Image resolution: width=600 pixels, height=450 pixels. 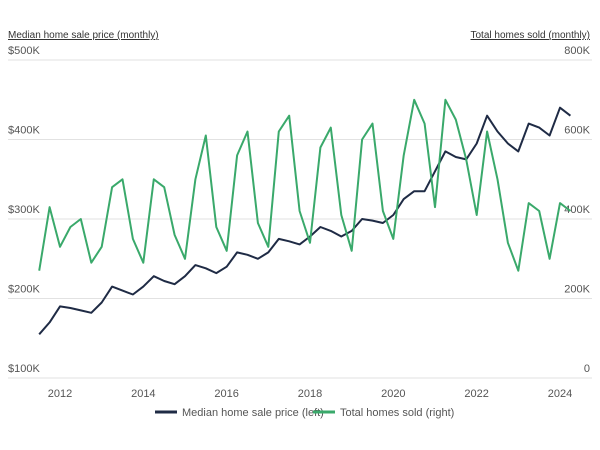 What do you see at coordinates (24, 51) in the screenshot?
I see `y-tick-label: $500K` at bounding box center [24, 51].